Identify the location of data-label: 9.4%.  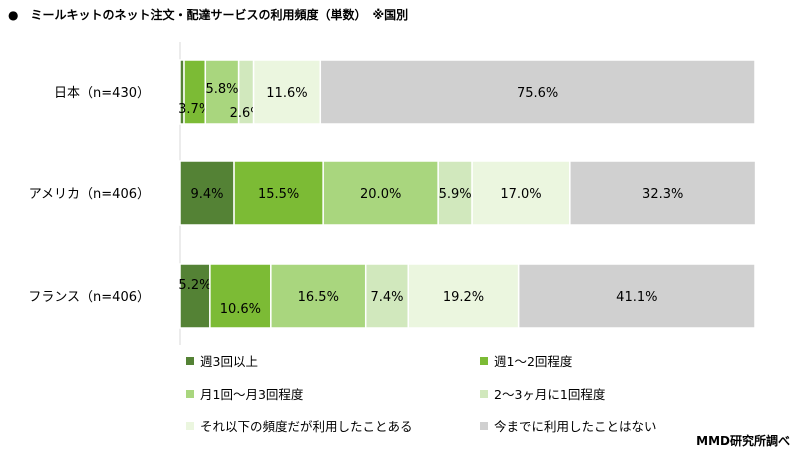
(207, 194).